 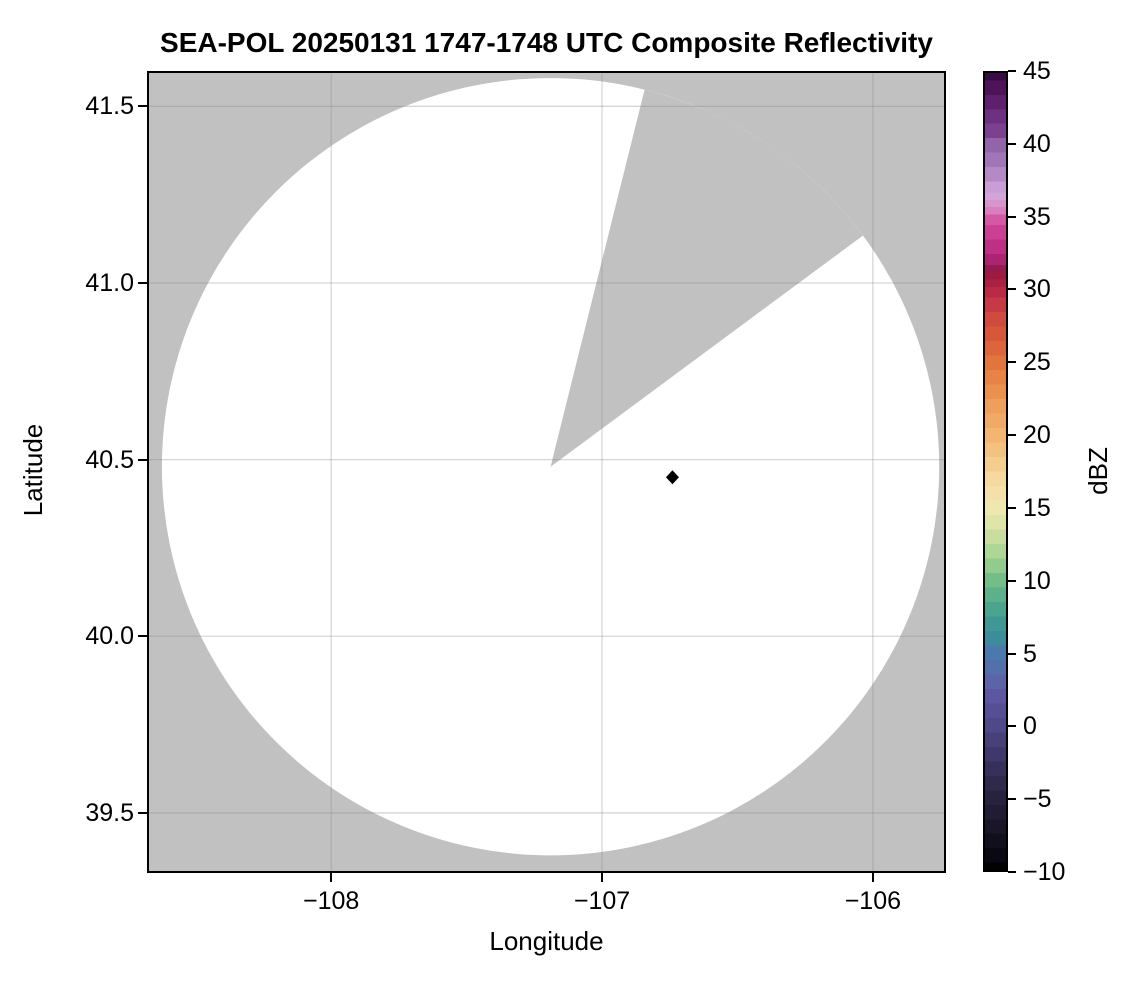 What do you see at coordinates (546, 941) in the screenshot?
I see `x-axis-label: Longitude` at bounding box center [546, 941].